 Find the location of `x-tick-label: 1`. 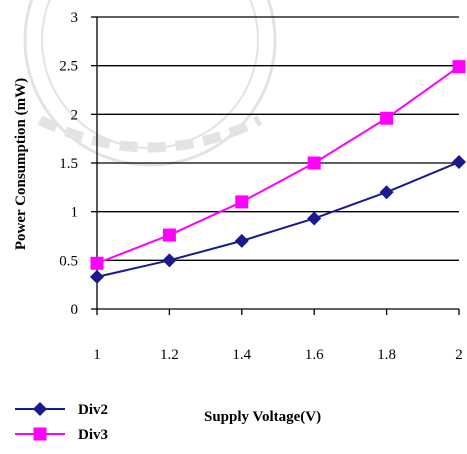

x-tick-label: 1 is located at coordinates (97, 355).